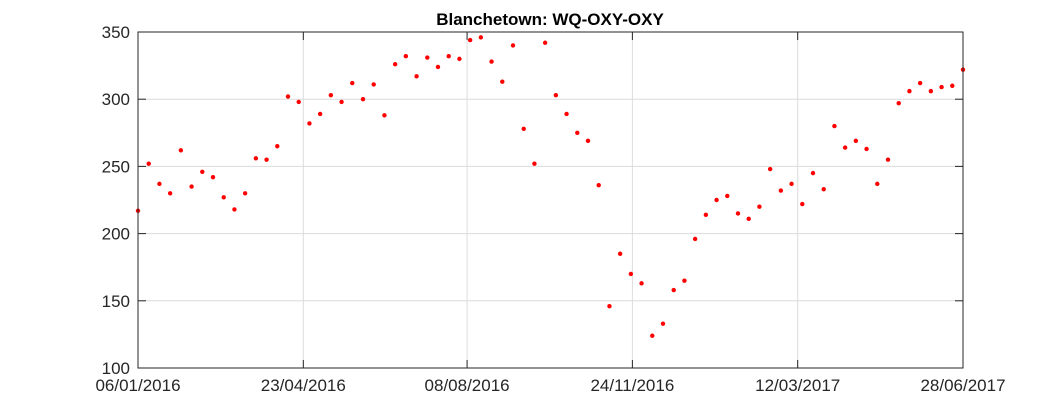 The height and width of the screenshot is (413, 1063). I want to click on x-tick-label: 23/04/2016, so click(303, 385).